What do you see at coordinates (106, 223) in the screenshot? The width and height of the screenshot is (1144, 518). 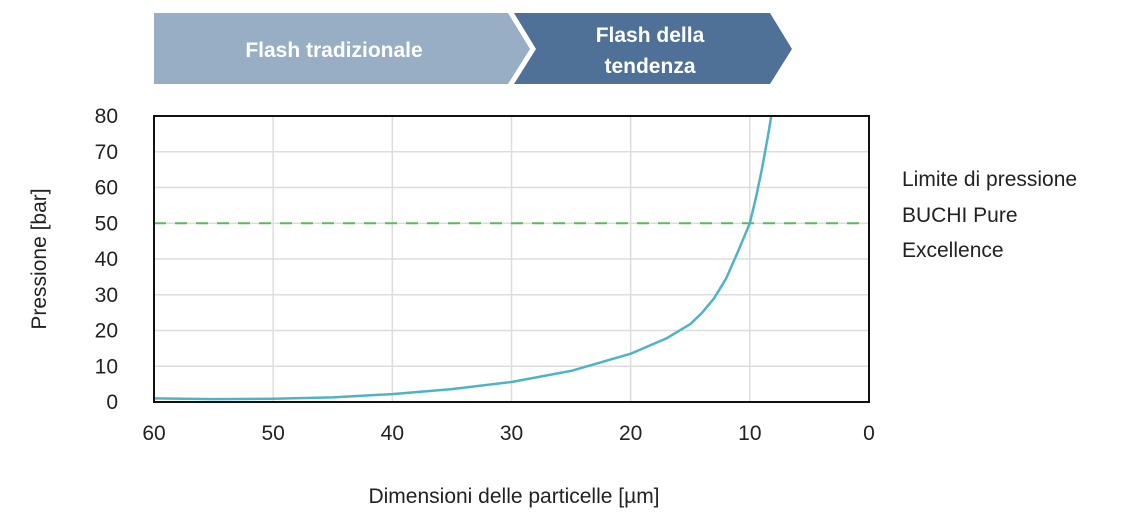 I see `y-tick-label: 50` at bounding box center [106, 223].